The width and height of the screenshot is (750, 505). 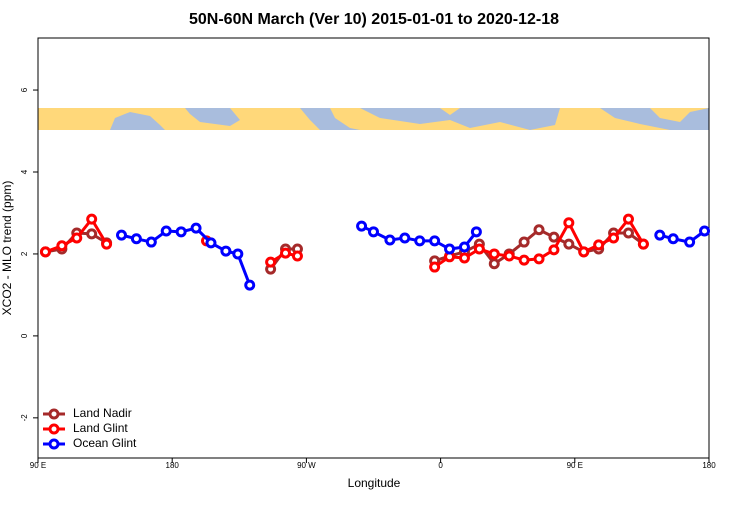 I want to click on legend-label: Ocean Glint, so click(x=105, y=443).